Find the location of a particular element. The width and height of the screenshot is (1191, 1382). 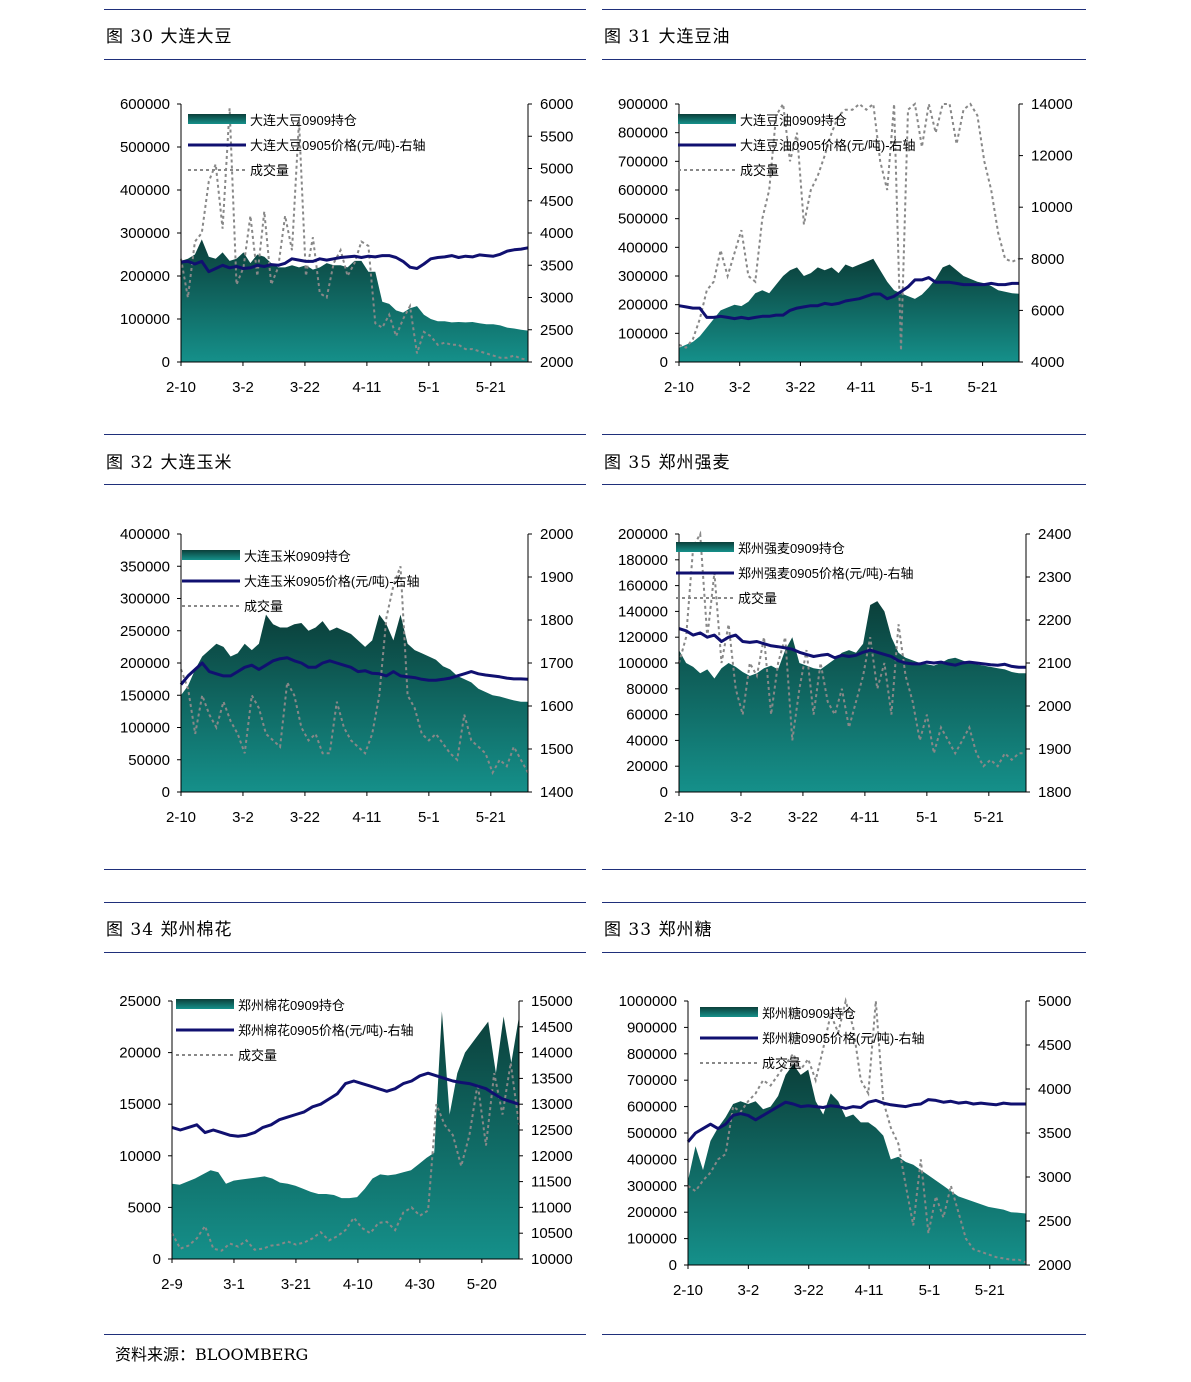

left-tick-label: 800000 is located at coordinates (643, 133).